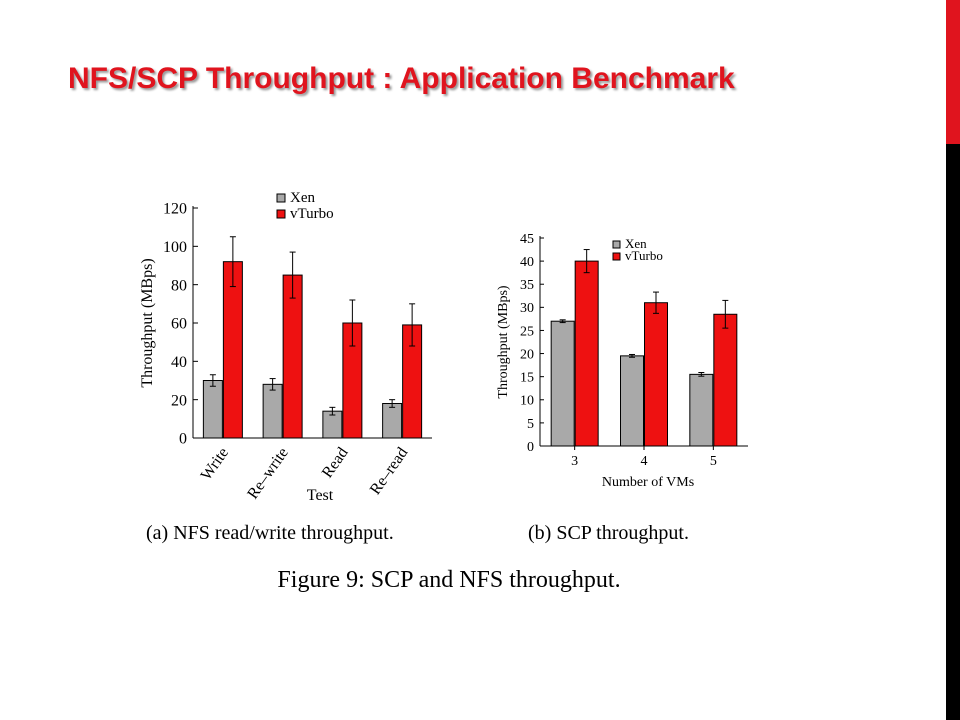  What do you see at coordinates (179, 324) in the screenshot?
I see `y-tick-label: 60` at bounding box center [179, 324].